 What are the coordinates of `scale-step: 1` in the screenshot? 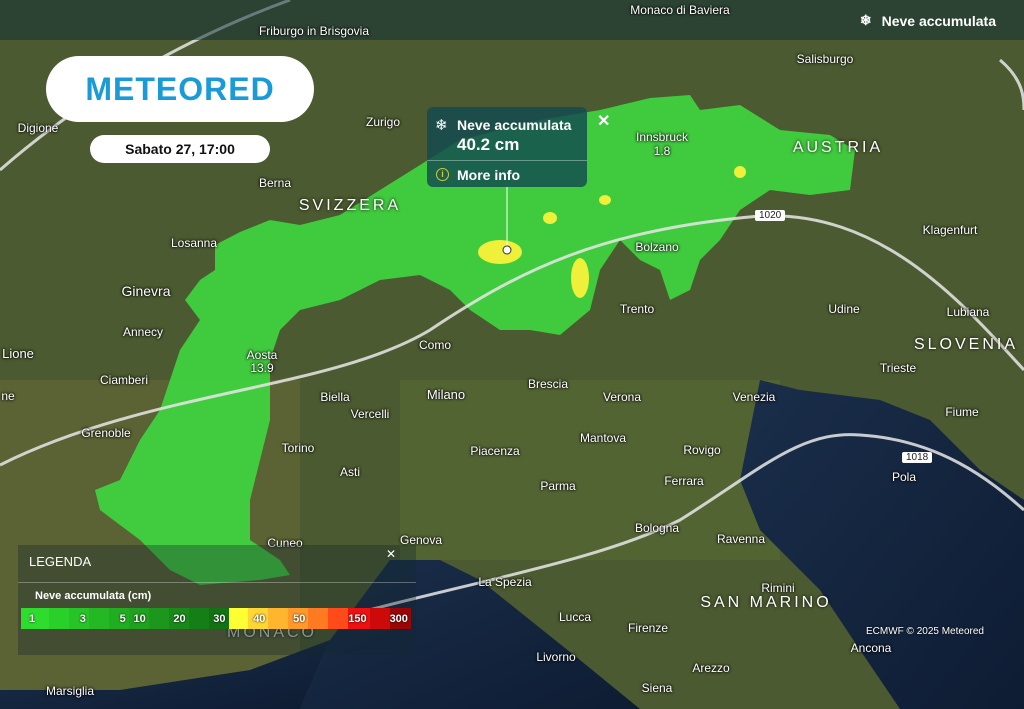 It's located at (35, 618).